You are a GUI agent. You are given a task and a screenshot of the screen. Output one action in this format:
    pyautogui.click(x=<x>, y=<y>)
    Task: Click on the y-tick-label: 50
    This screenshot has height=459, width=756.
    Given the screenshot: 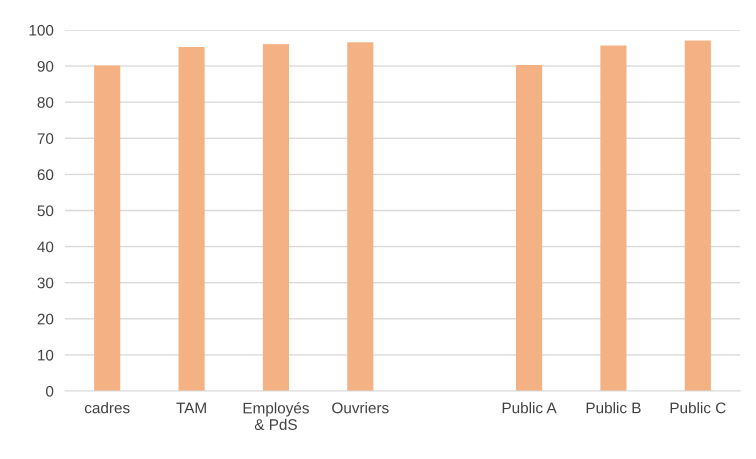 What is the action you would take?
    pyautogui.click(x=46, y=210)
    